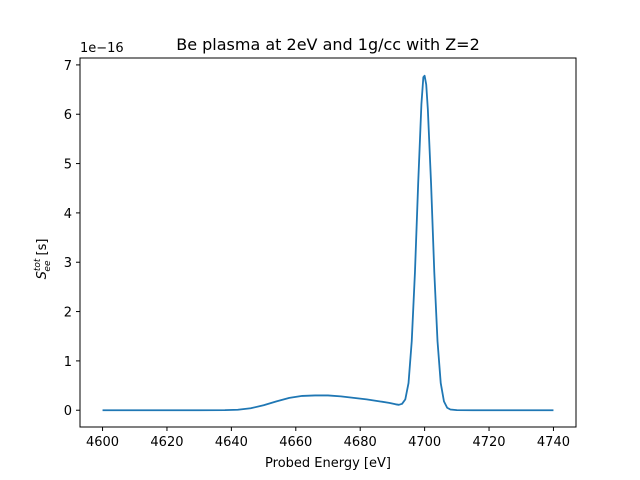 The height and width of the screenshot is (480, 640). What do you see at coordinates (328, 438) in the screenshot?
I see `x-axis-ticks: 4600 4620 4640 4660 4680 4700 4720 4740` at bounding box center [328, 438].